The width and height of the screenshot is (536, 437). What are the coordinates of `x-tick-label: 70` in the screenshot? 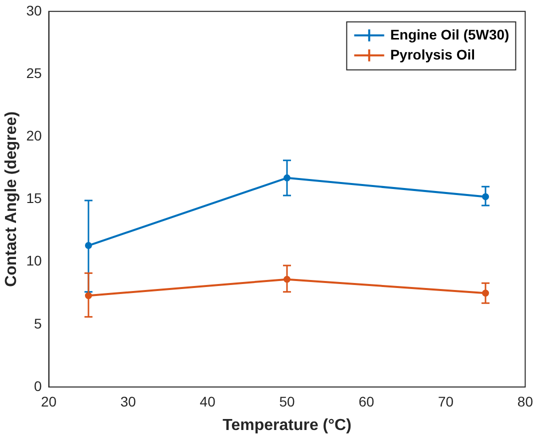 It's located at (446, 401).